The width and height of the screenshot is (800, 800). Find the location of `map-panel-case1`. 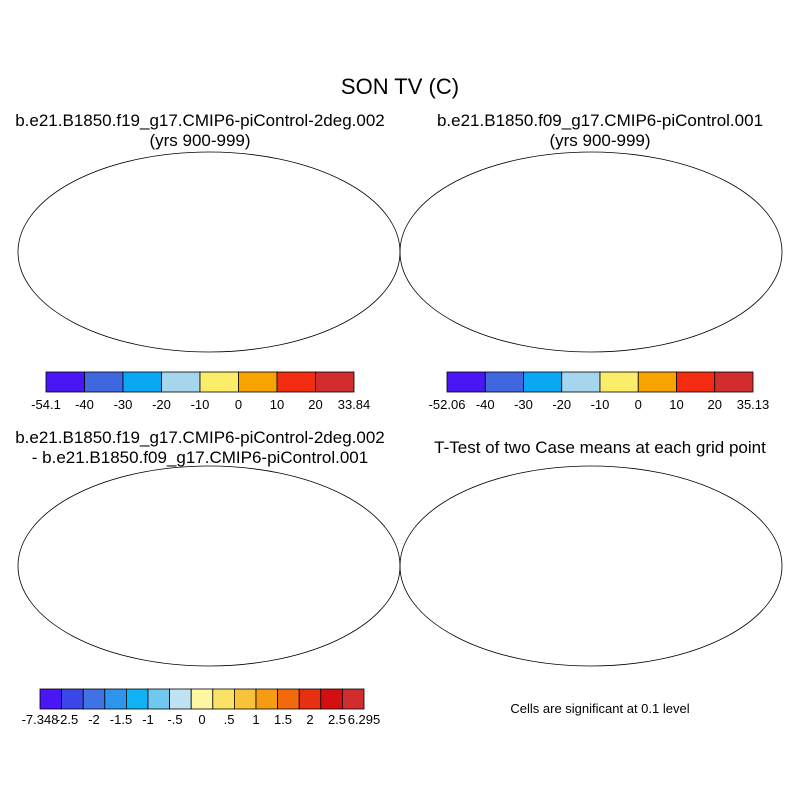

map-panel-case1 is located at coordinates (209, 252).